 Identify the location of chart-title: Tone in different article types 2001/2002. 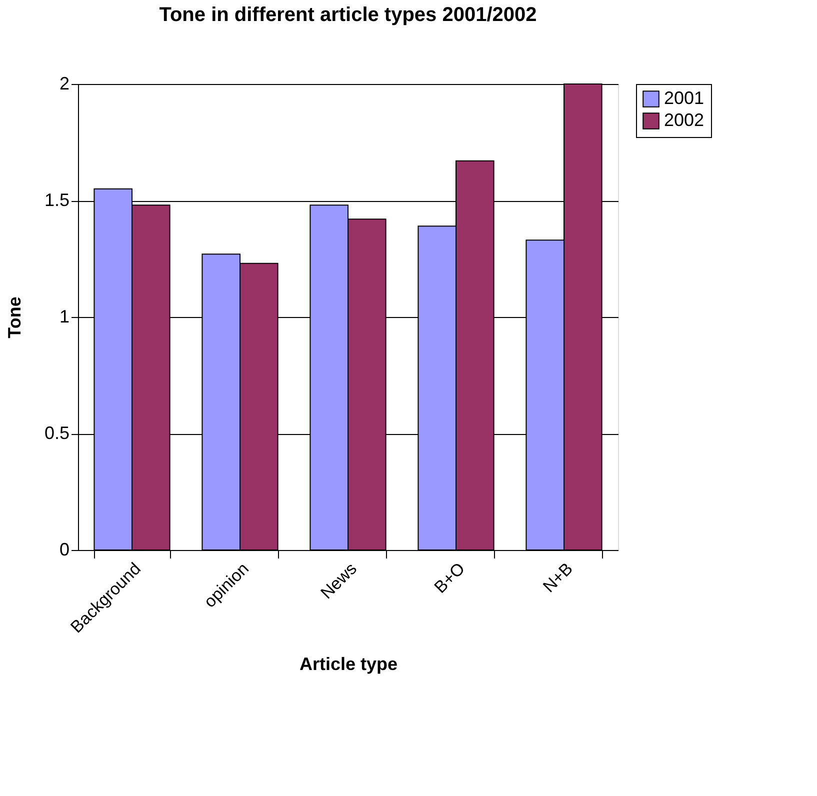
(348, 15).